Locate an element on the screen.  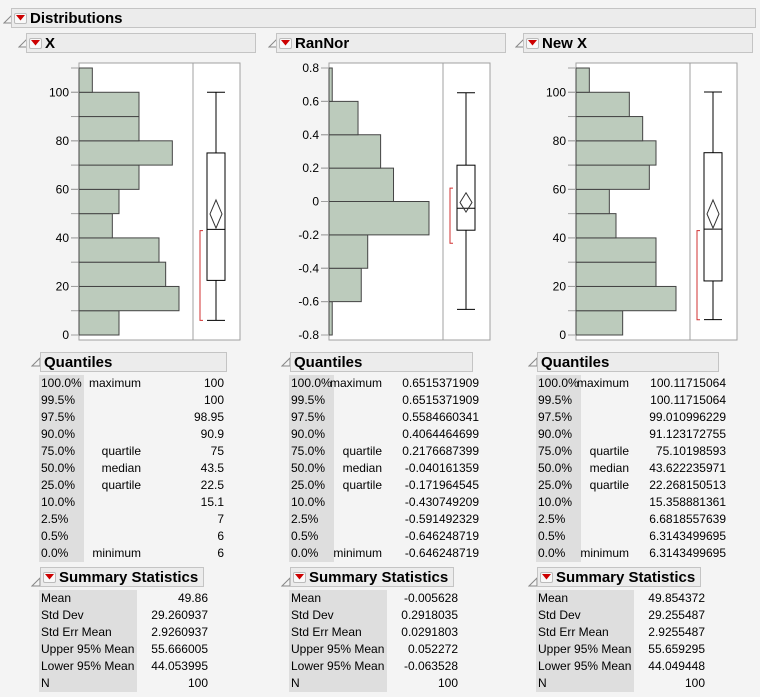
mean-diamond is located at coordinates (713, 214).